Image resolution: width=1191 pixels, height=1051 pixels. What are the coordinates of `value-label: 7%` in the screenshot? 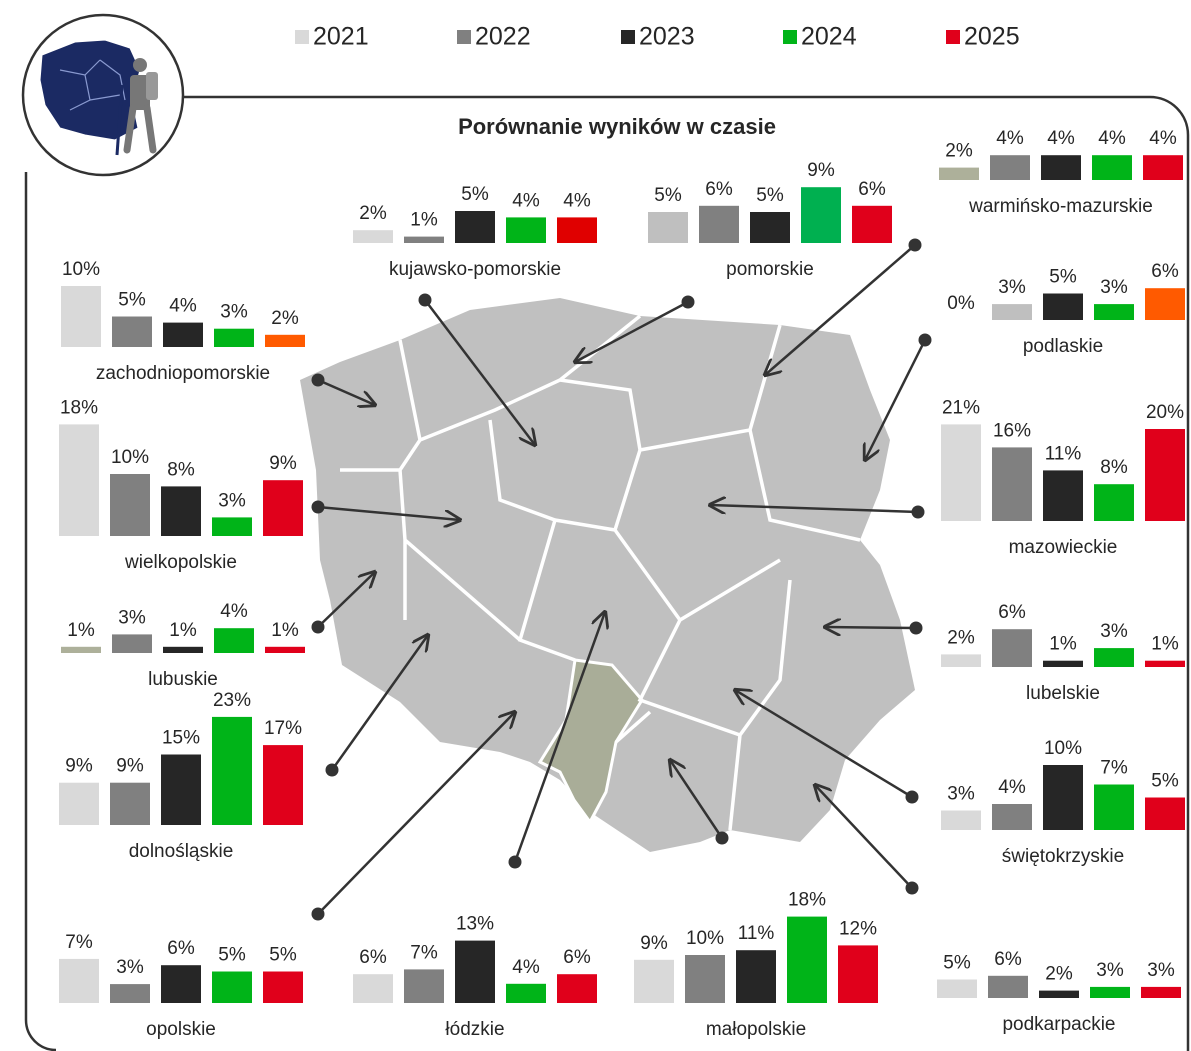 It's located at (424, 952).